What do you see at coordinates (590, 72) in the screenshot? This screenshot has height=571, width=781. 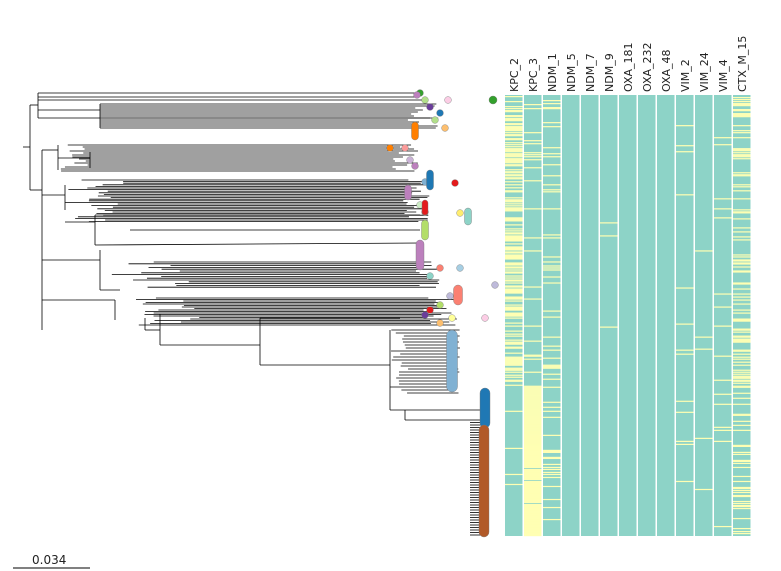 I see `gene-column-label: NDM_7` at bounding box center [590, 72].